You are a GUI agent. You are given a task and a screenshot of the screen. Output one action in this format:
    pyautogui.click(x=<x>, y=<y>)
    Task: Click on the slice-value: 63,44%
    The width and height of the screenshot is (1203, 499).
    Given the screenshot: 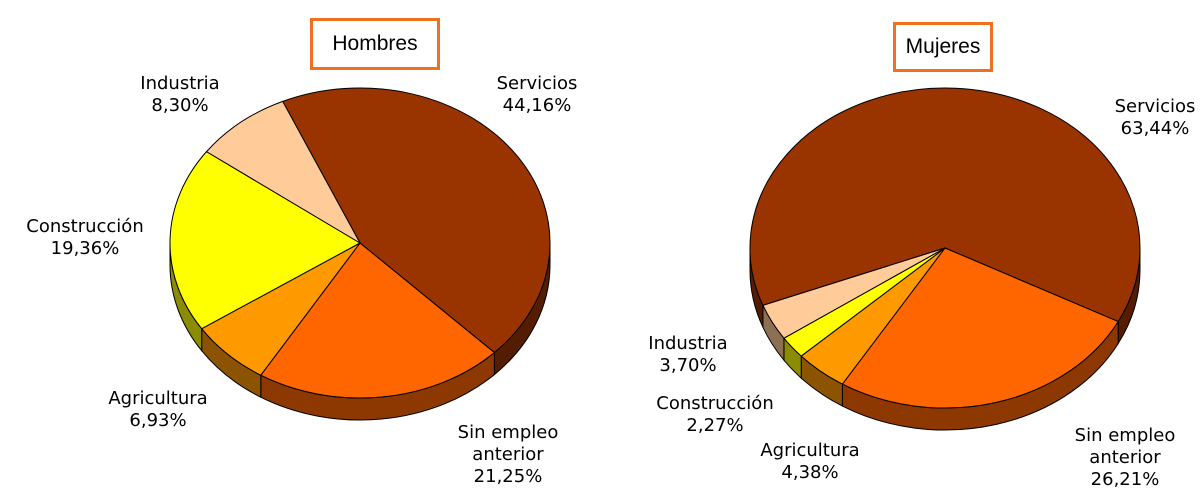 What is the action you would take?
    pyautogui.click(x=1155, y=128)
    